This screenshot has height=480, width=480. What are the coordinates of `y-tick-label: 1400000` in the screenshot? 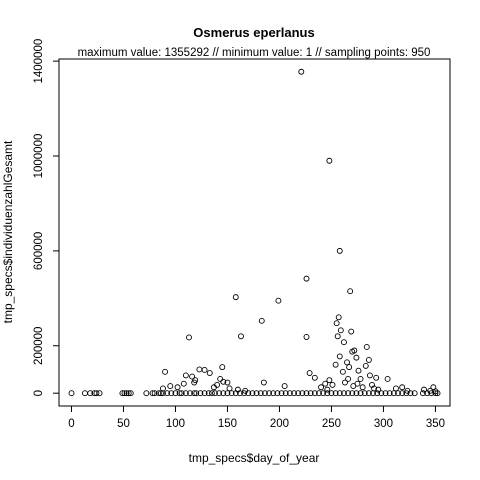 It's located at (39, 61).